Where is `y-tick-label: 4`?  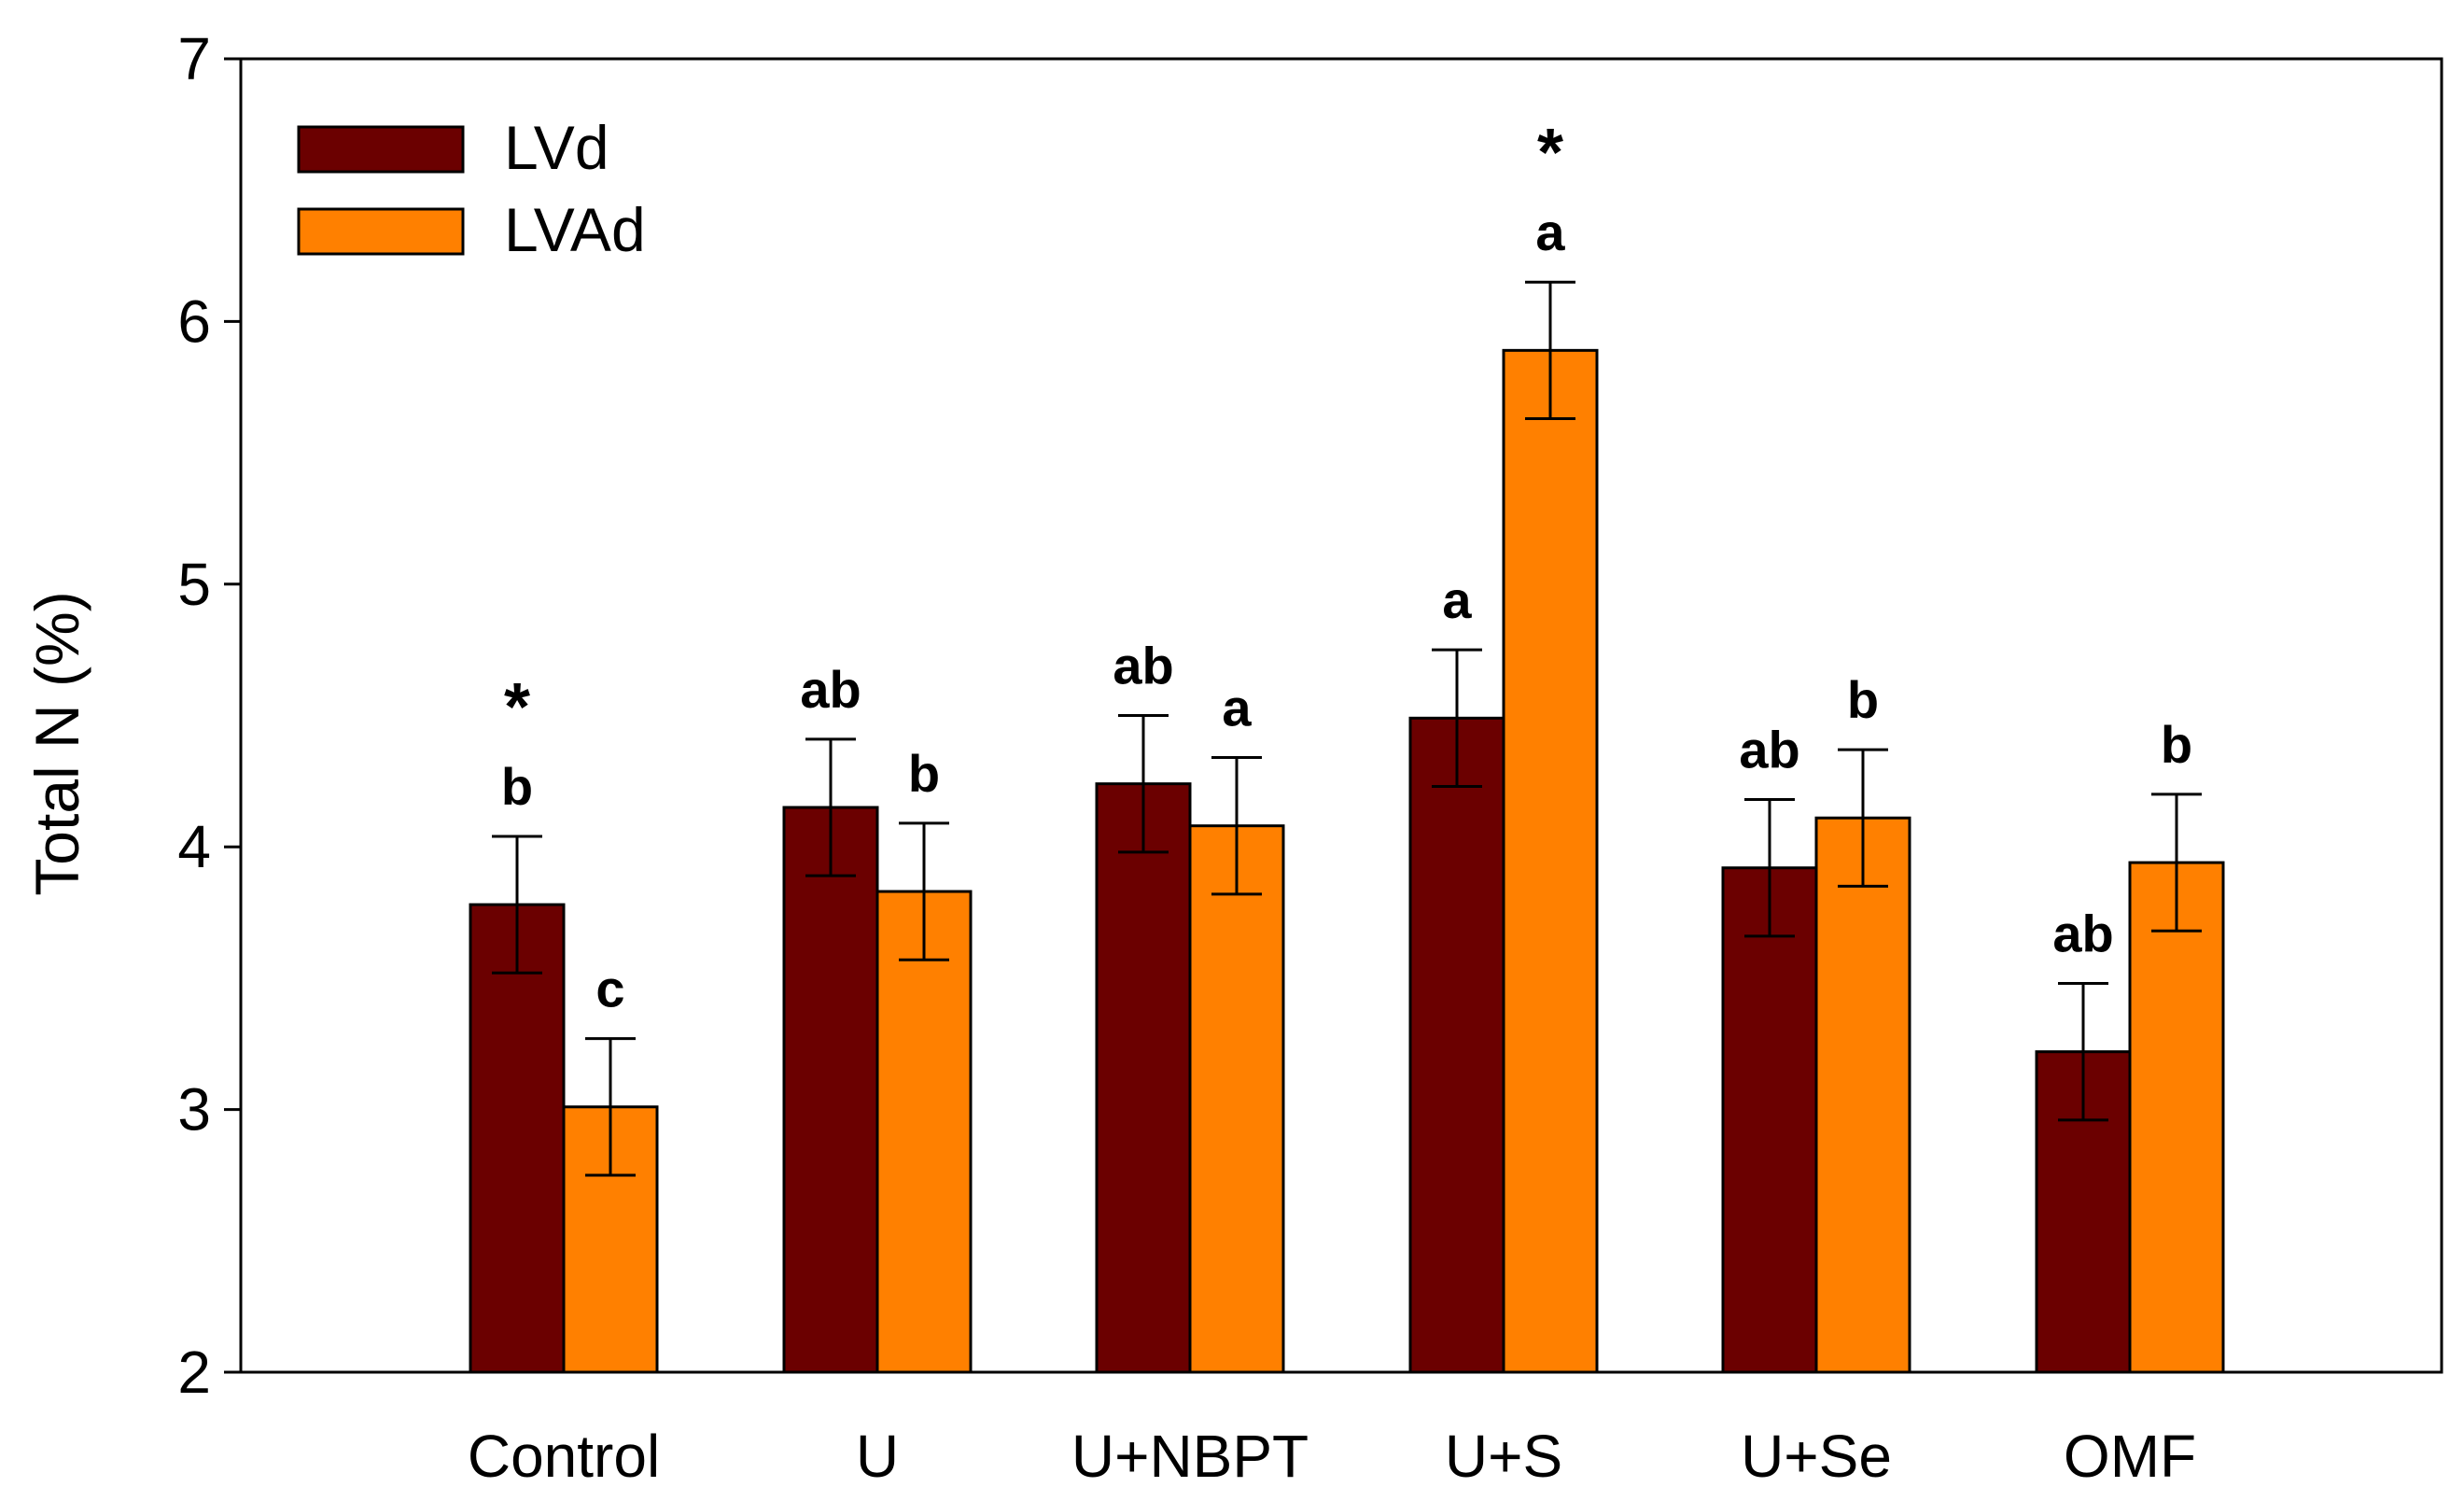 y-tick-label: 4 is located at coordinates (194, 846).